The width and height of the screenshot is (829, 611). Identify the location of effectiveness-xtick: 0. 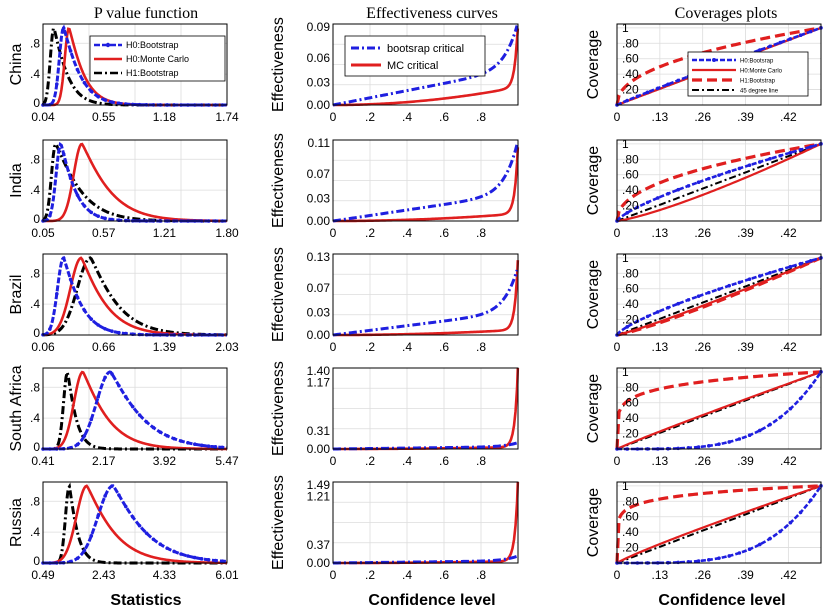
(333, 233).